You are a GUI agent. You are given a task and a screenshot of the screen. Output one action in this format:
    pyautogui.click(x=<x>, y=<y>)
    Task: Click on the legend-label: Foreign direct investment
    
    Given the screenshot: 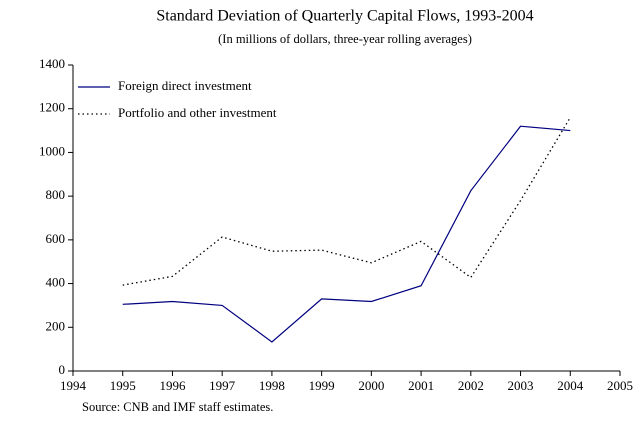 What is the action you would take?
    pyautogui.click(x=185, y=85)
    